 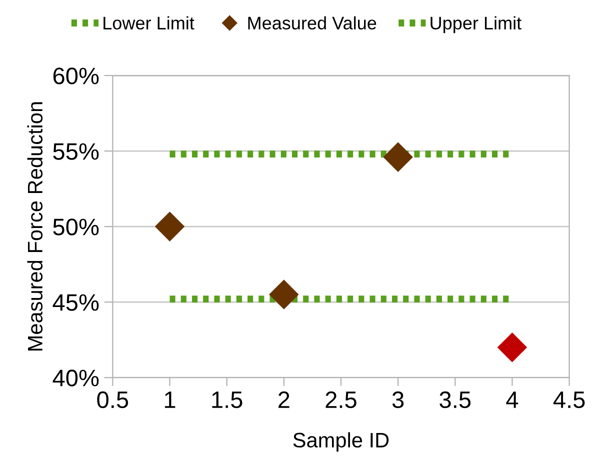 What do you see at coordinates (170, 400) in the screenshot?
I see `x-tick-label: 1` at bounding box center [170, 400].